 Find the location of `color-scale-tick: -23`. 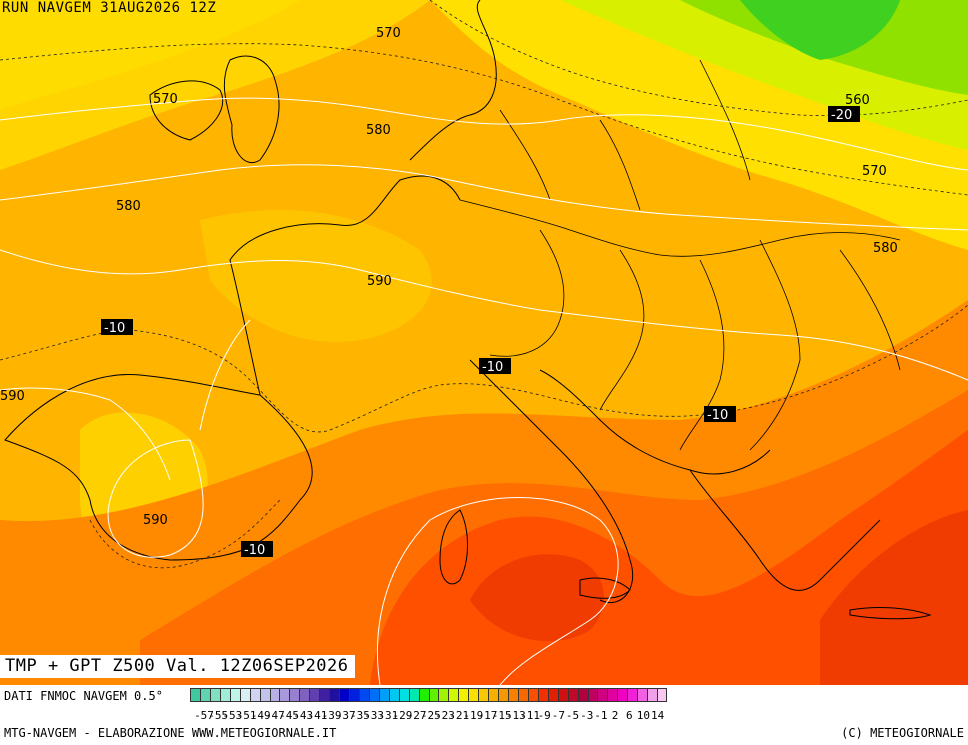

color-scale-tick: -23 is located at coordinates (445, 715).